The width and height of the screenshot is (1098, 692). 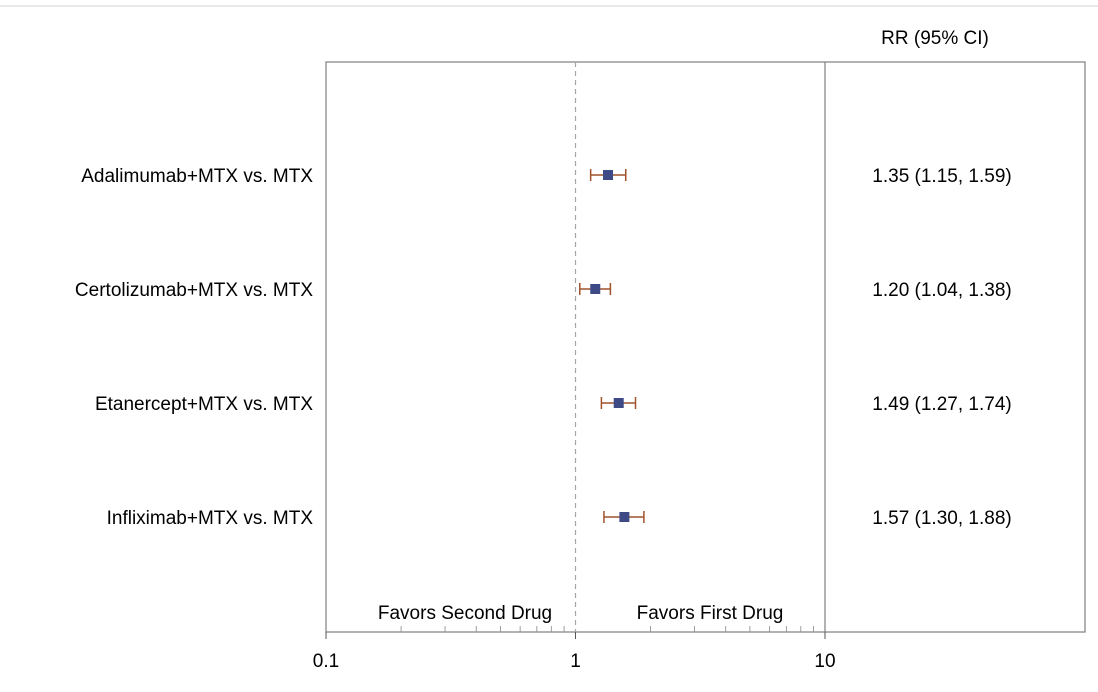 I want to click on x-tick-label: 0.1, so click(x=326, y=661).